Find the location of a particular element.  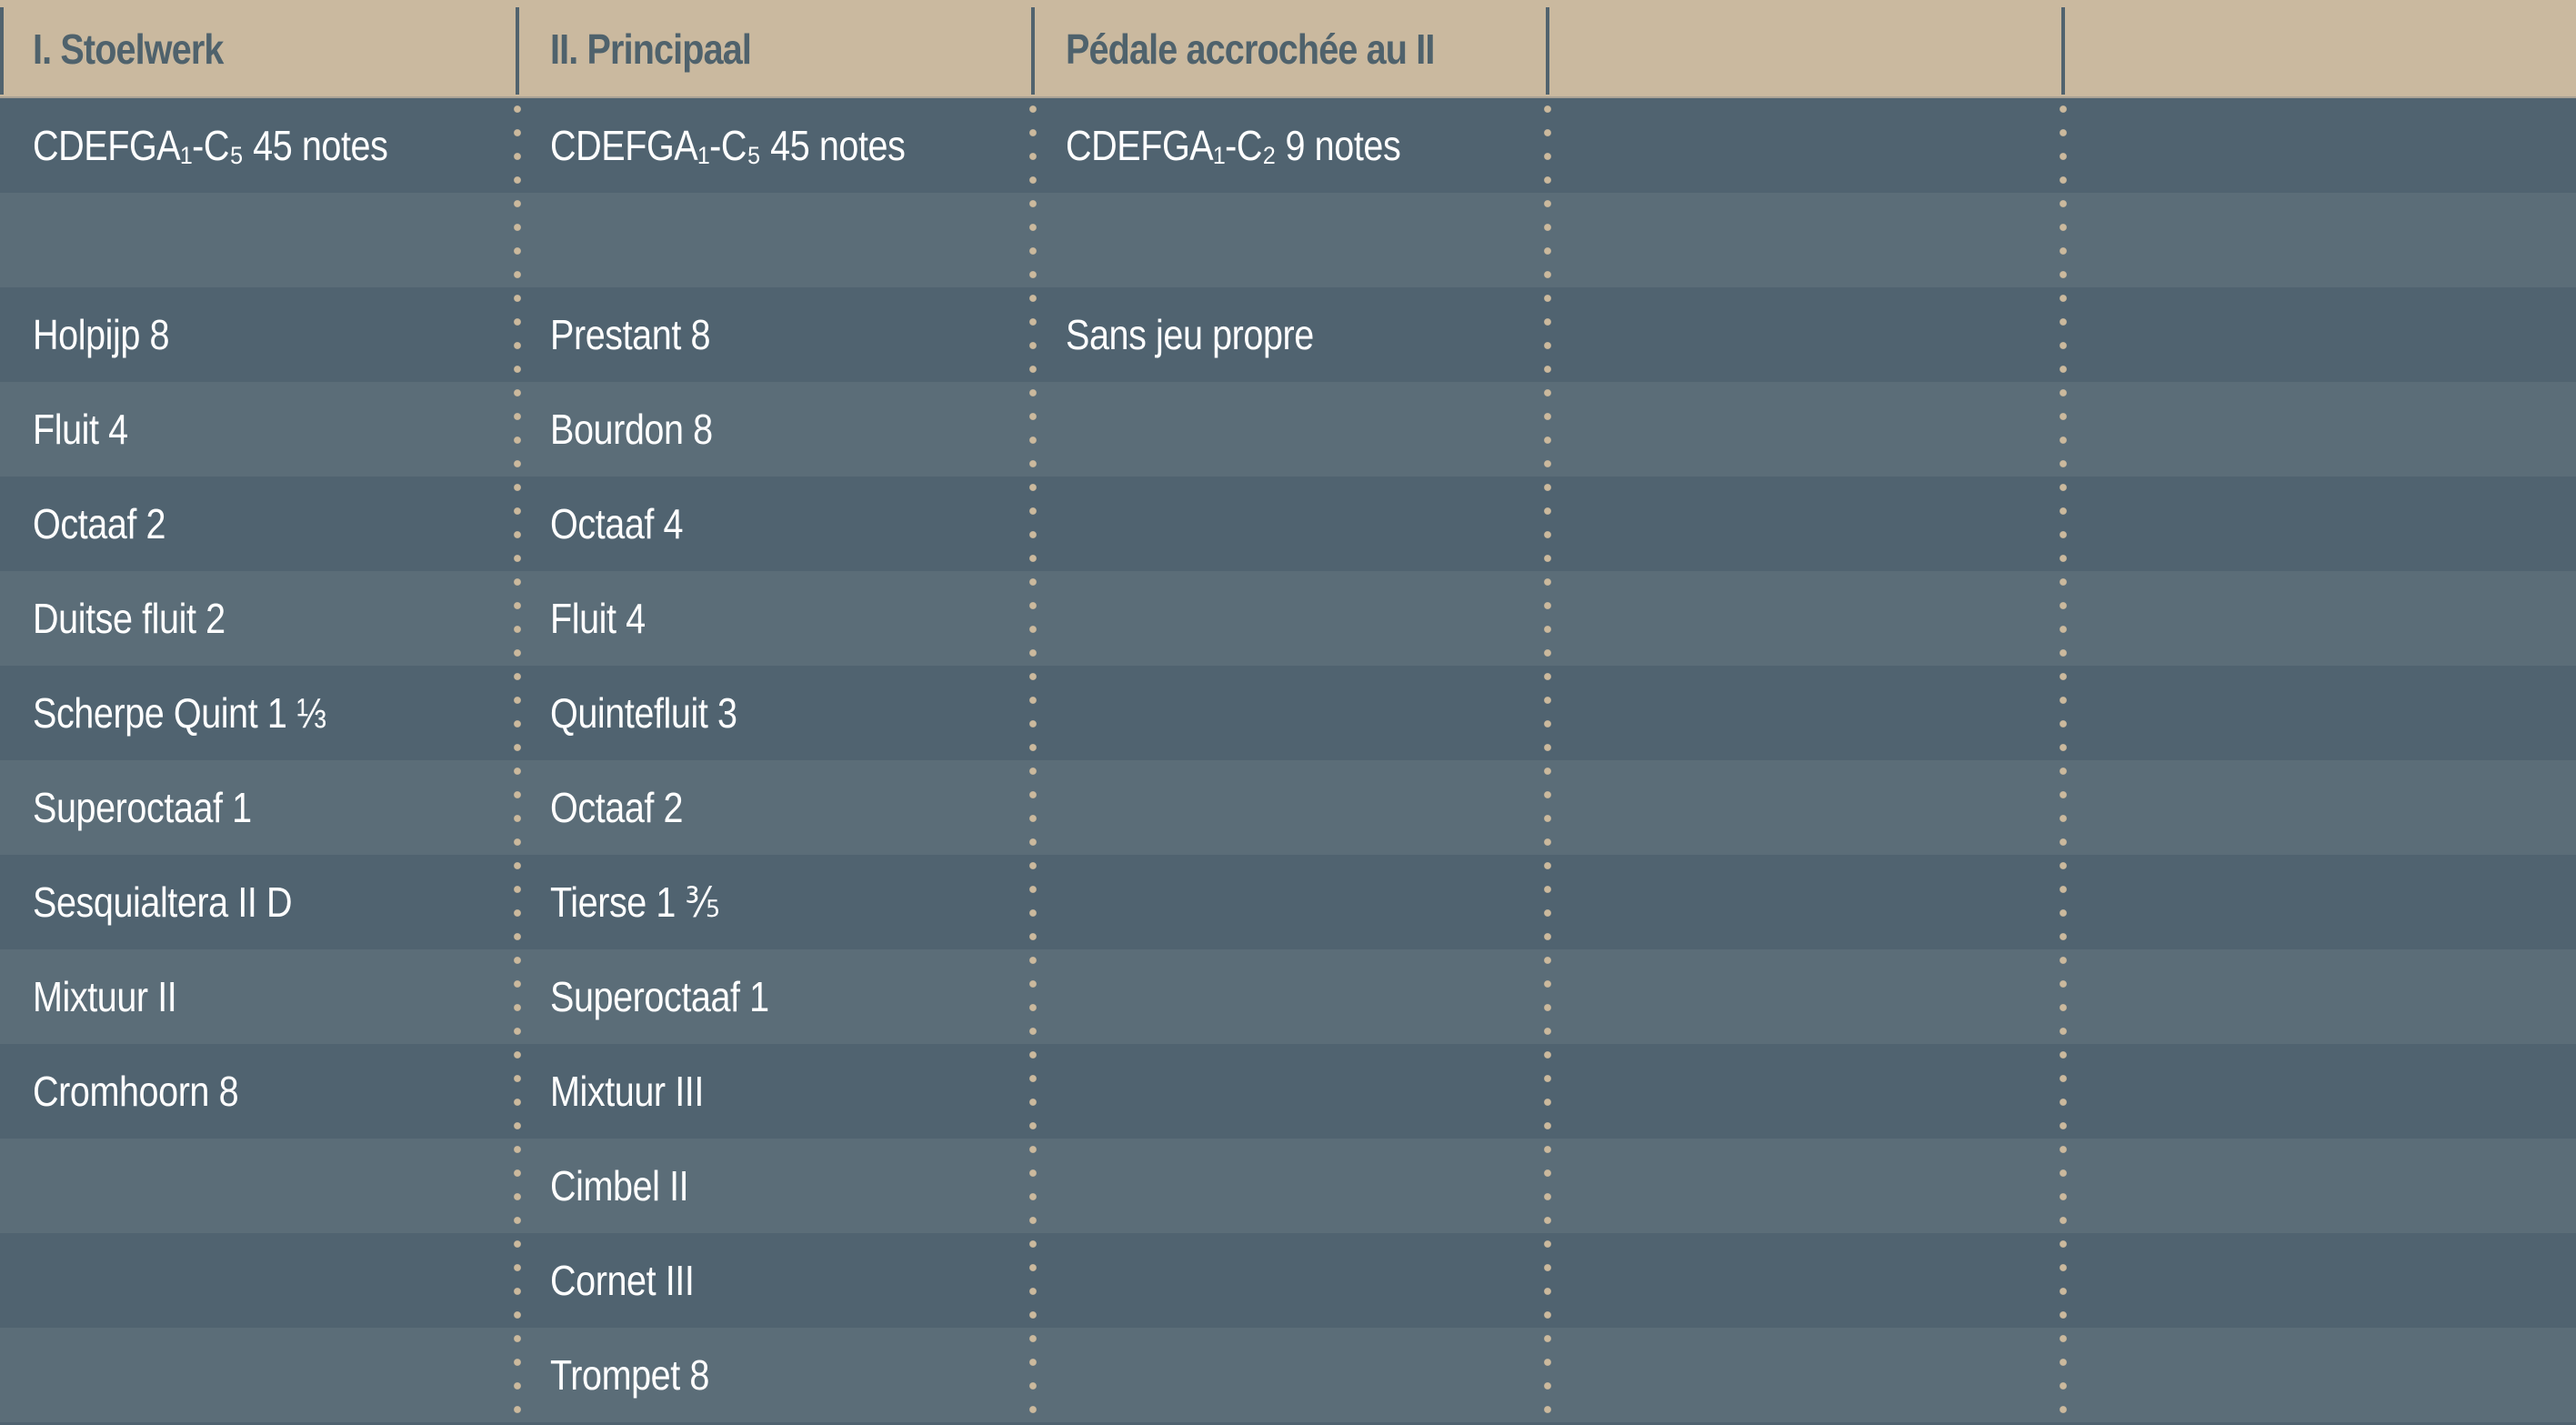

table-row: Scherpe Quint 1 ⅓ Quintefluit 3 is located at coordinates (1288, 713).